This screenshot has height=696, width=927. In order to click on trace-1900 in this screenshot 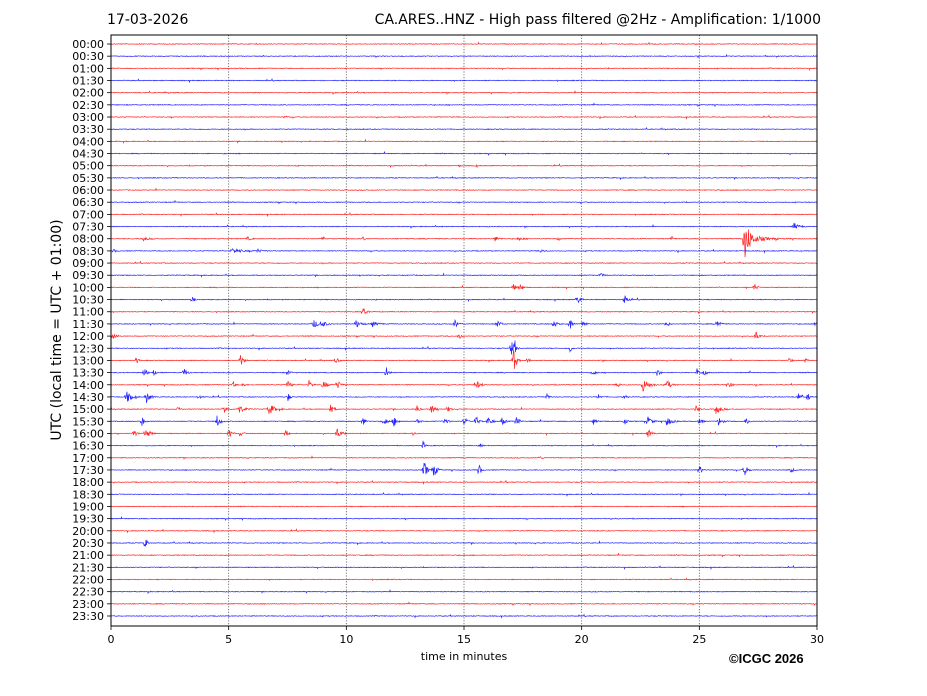, I will do `click(464, 506)`.